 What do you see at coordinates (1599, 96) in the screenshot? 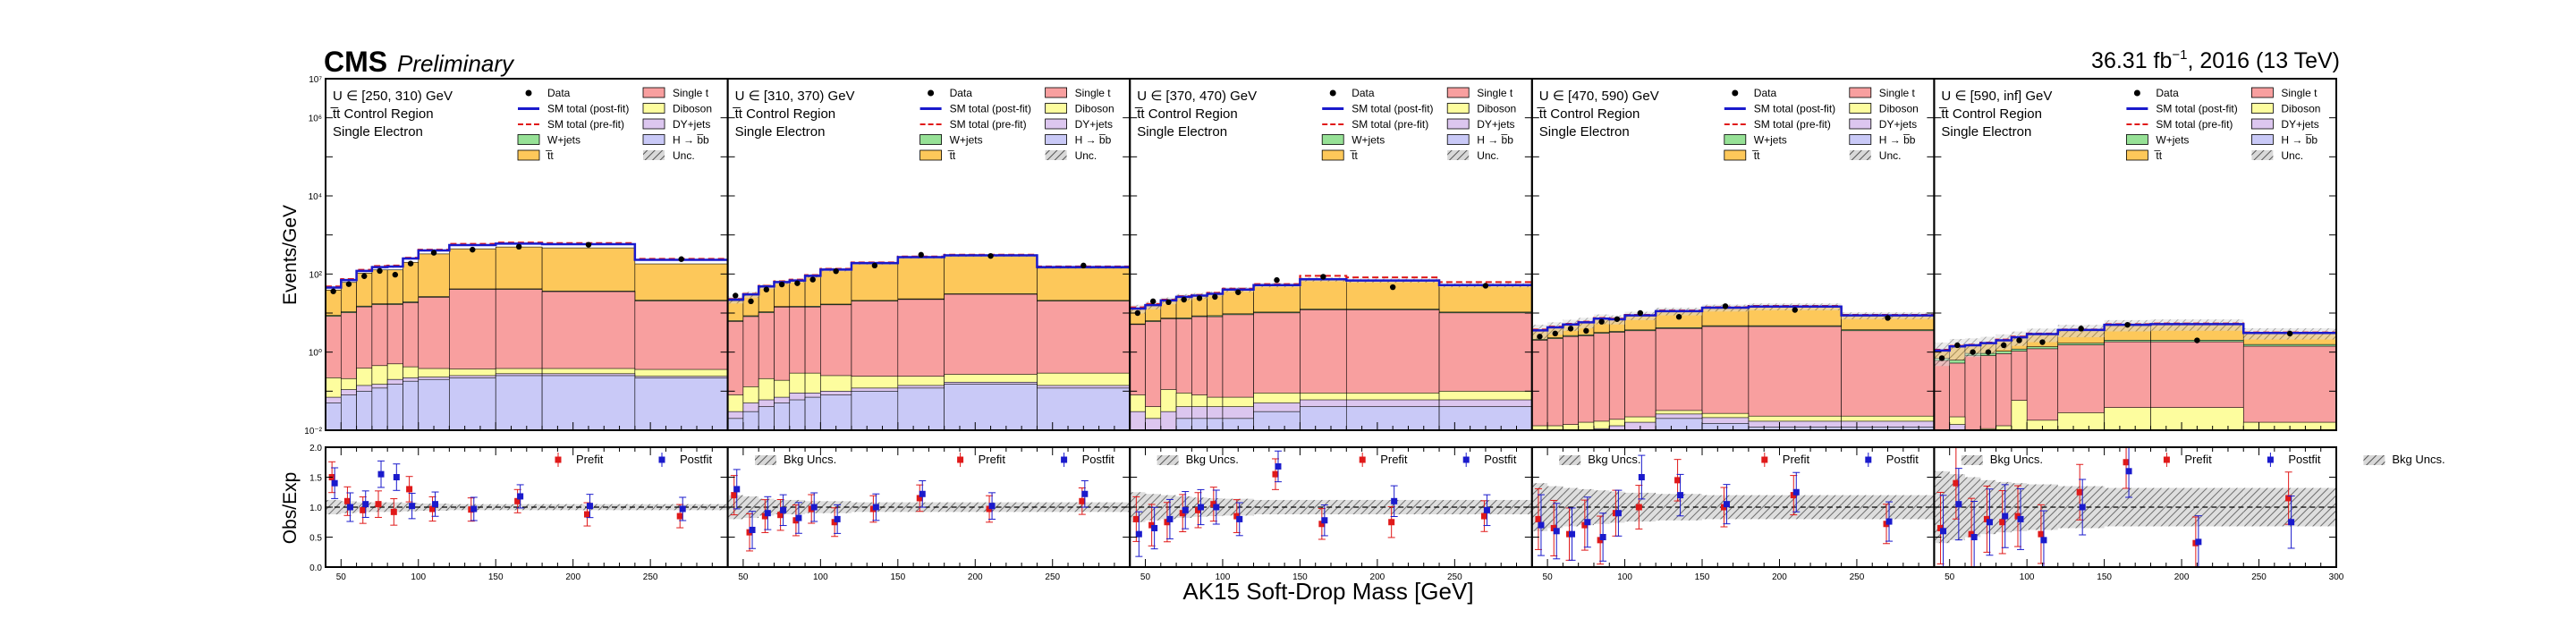
I see `panel-met-range: U ∈ [470, 590) GeV` at bounding box center [1599, 96].